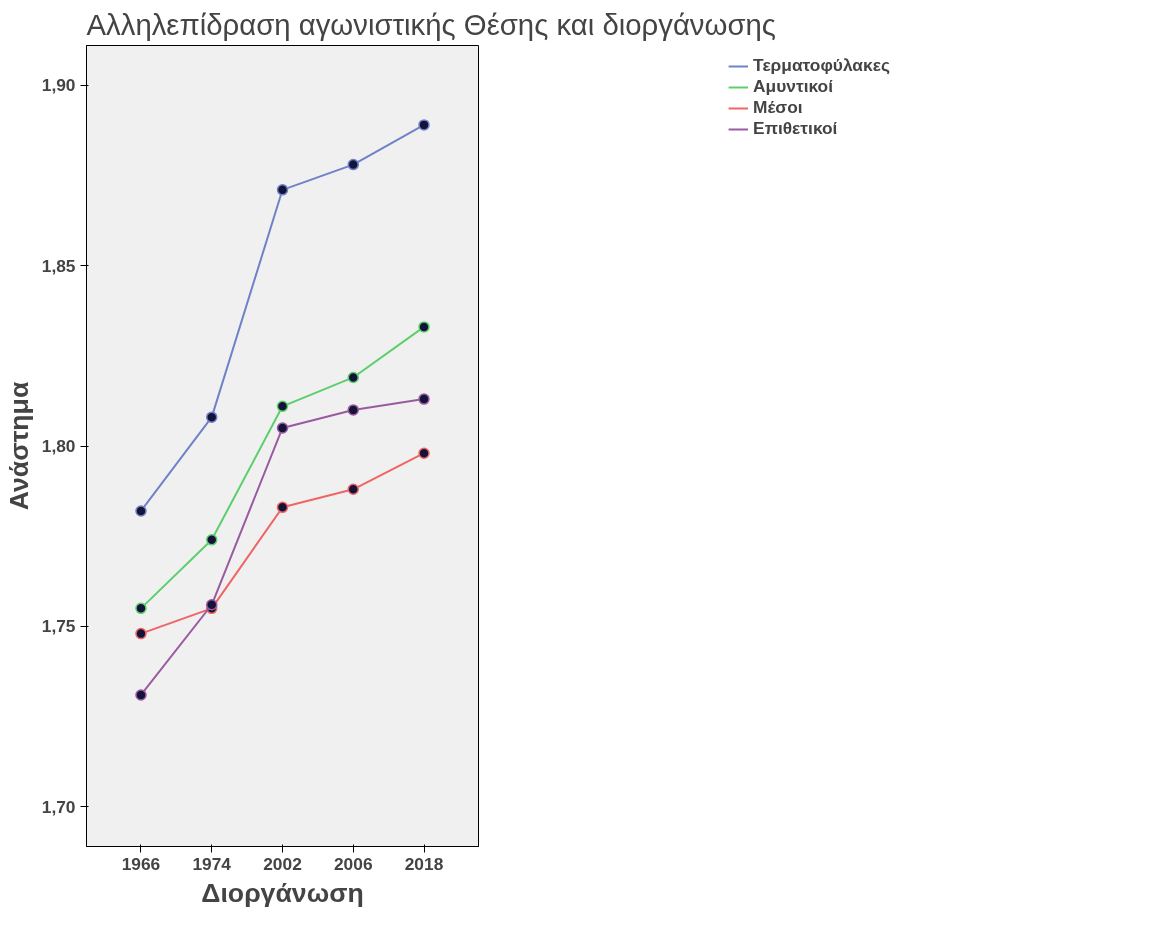 This screenshot has height=926, width=1153. Describe the element at coordinates (431, 24) in the screenshot. I see `chart-title: Αλληλεπίδραση αγωνιστικής Θέσης και διοργάνωσης` at that location.